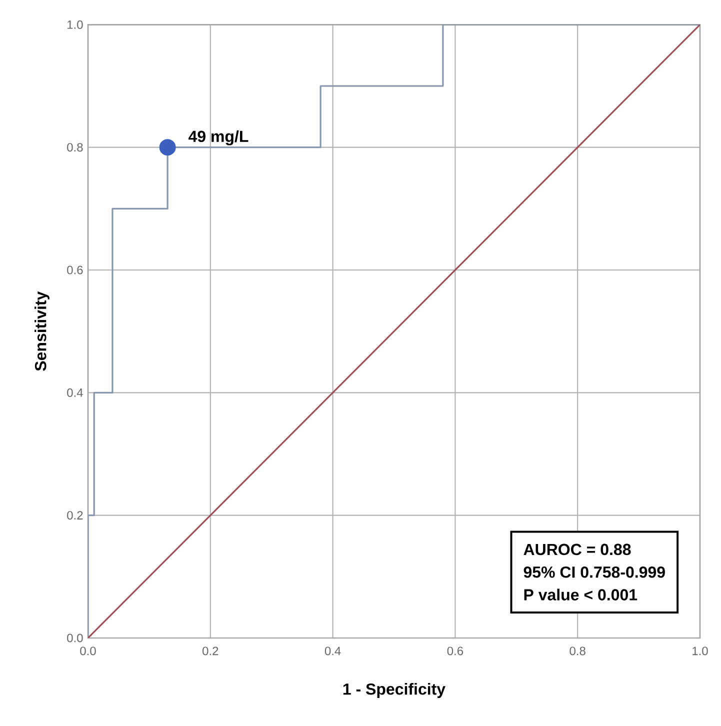  I want to click on y-tick-label: 1.0, so click(75, 24).